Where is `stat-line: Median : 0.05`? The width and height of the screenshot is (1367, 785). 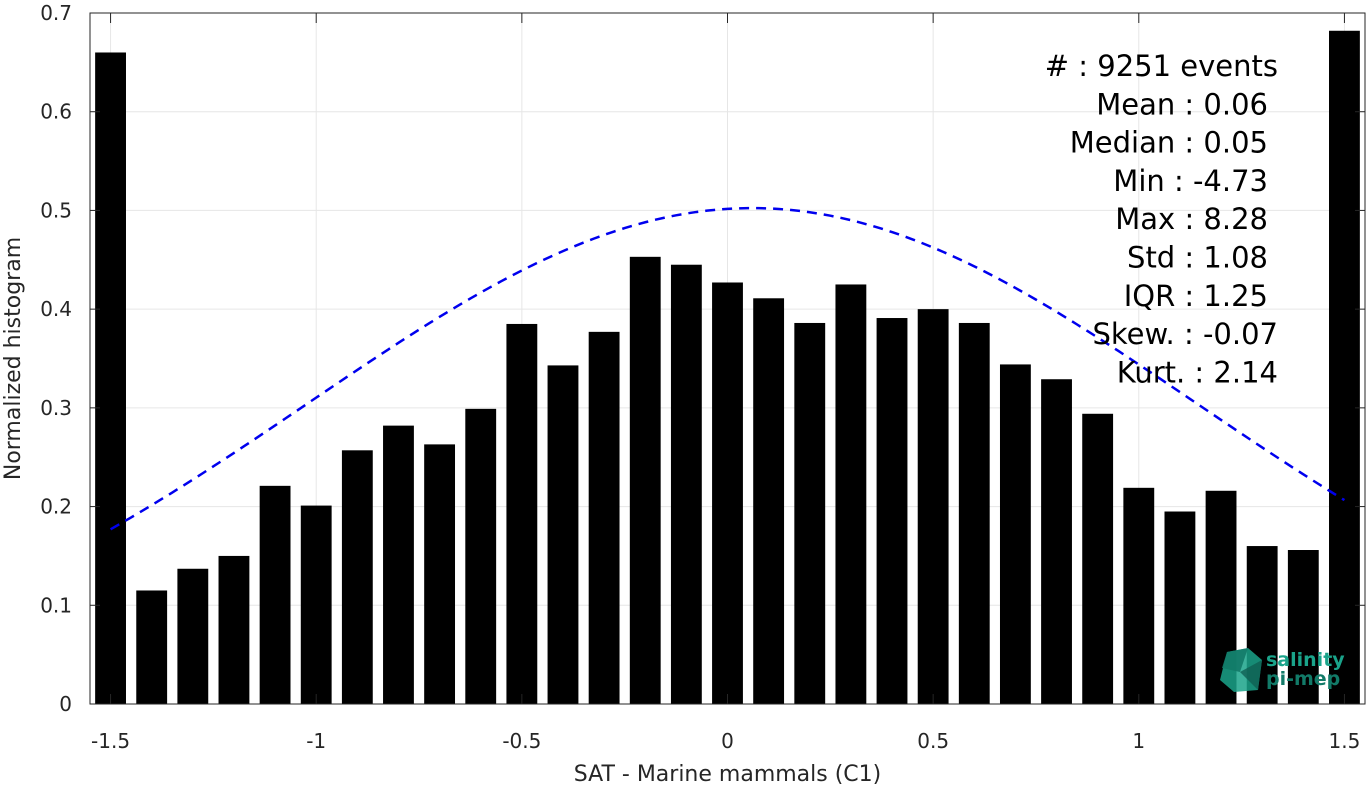 stat-line: Median : 0.05 is located at coordinates (1169, 143).